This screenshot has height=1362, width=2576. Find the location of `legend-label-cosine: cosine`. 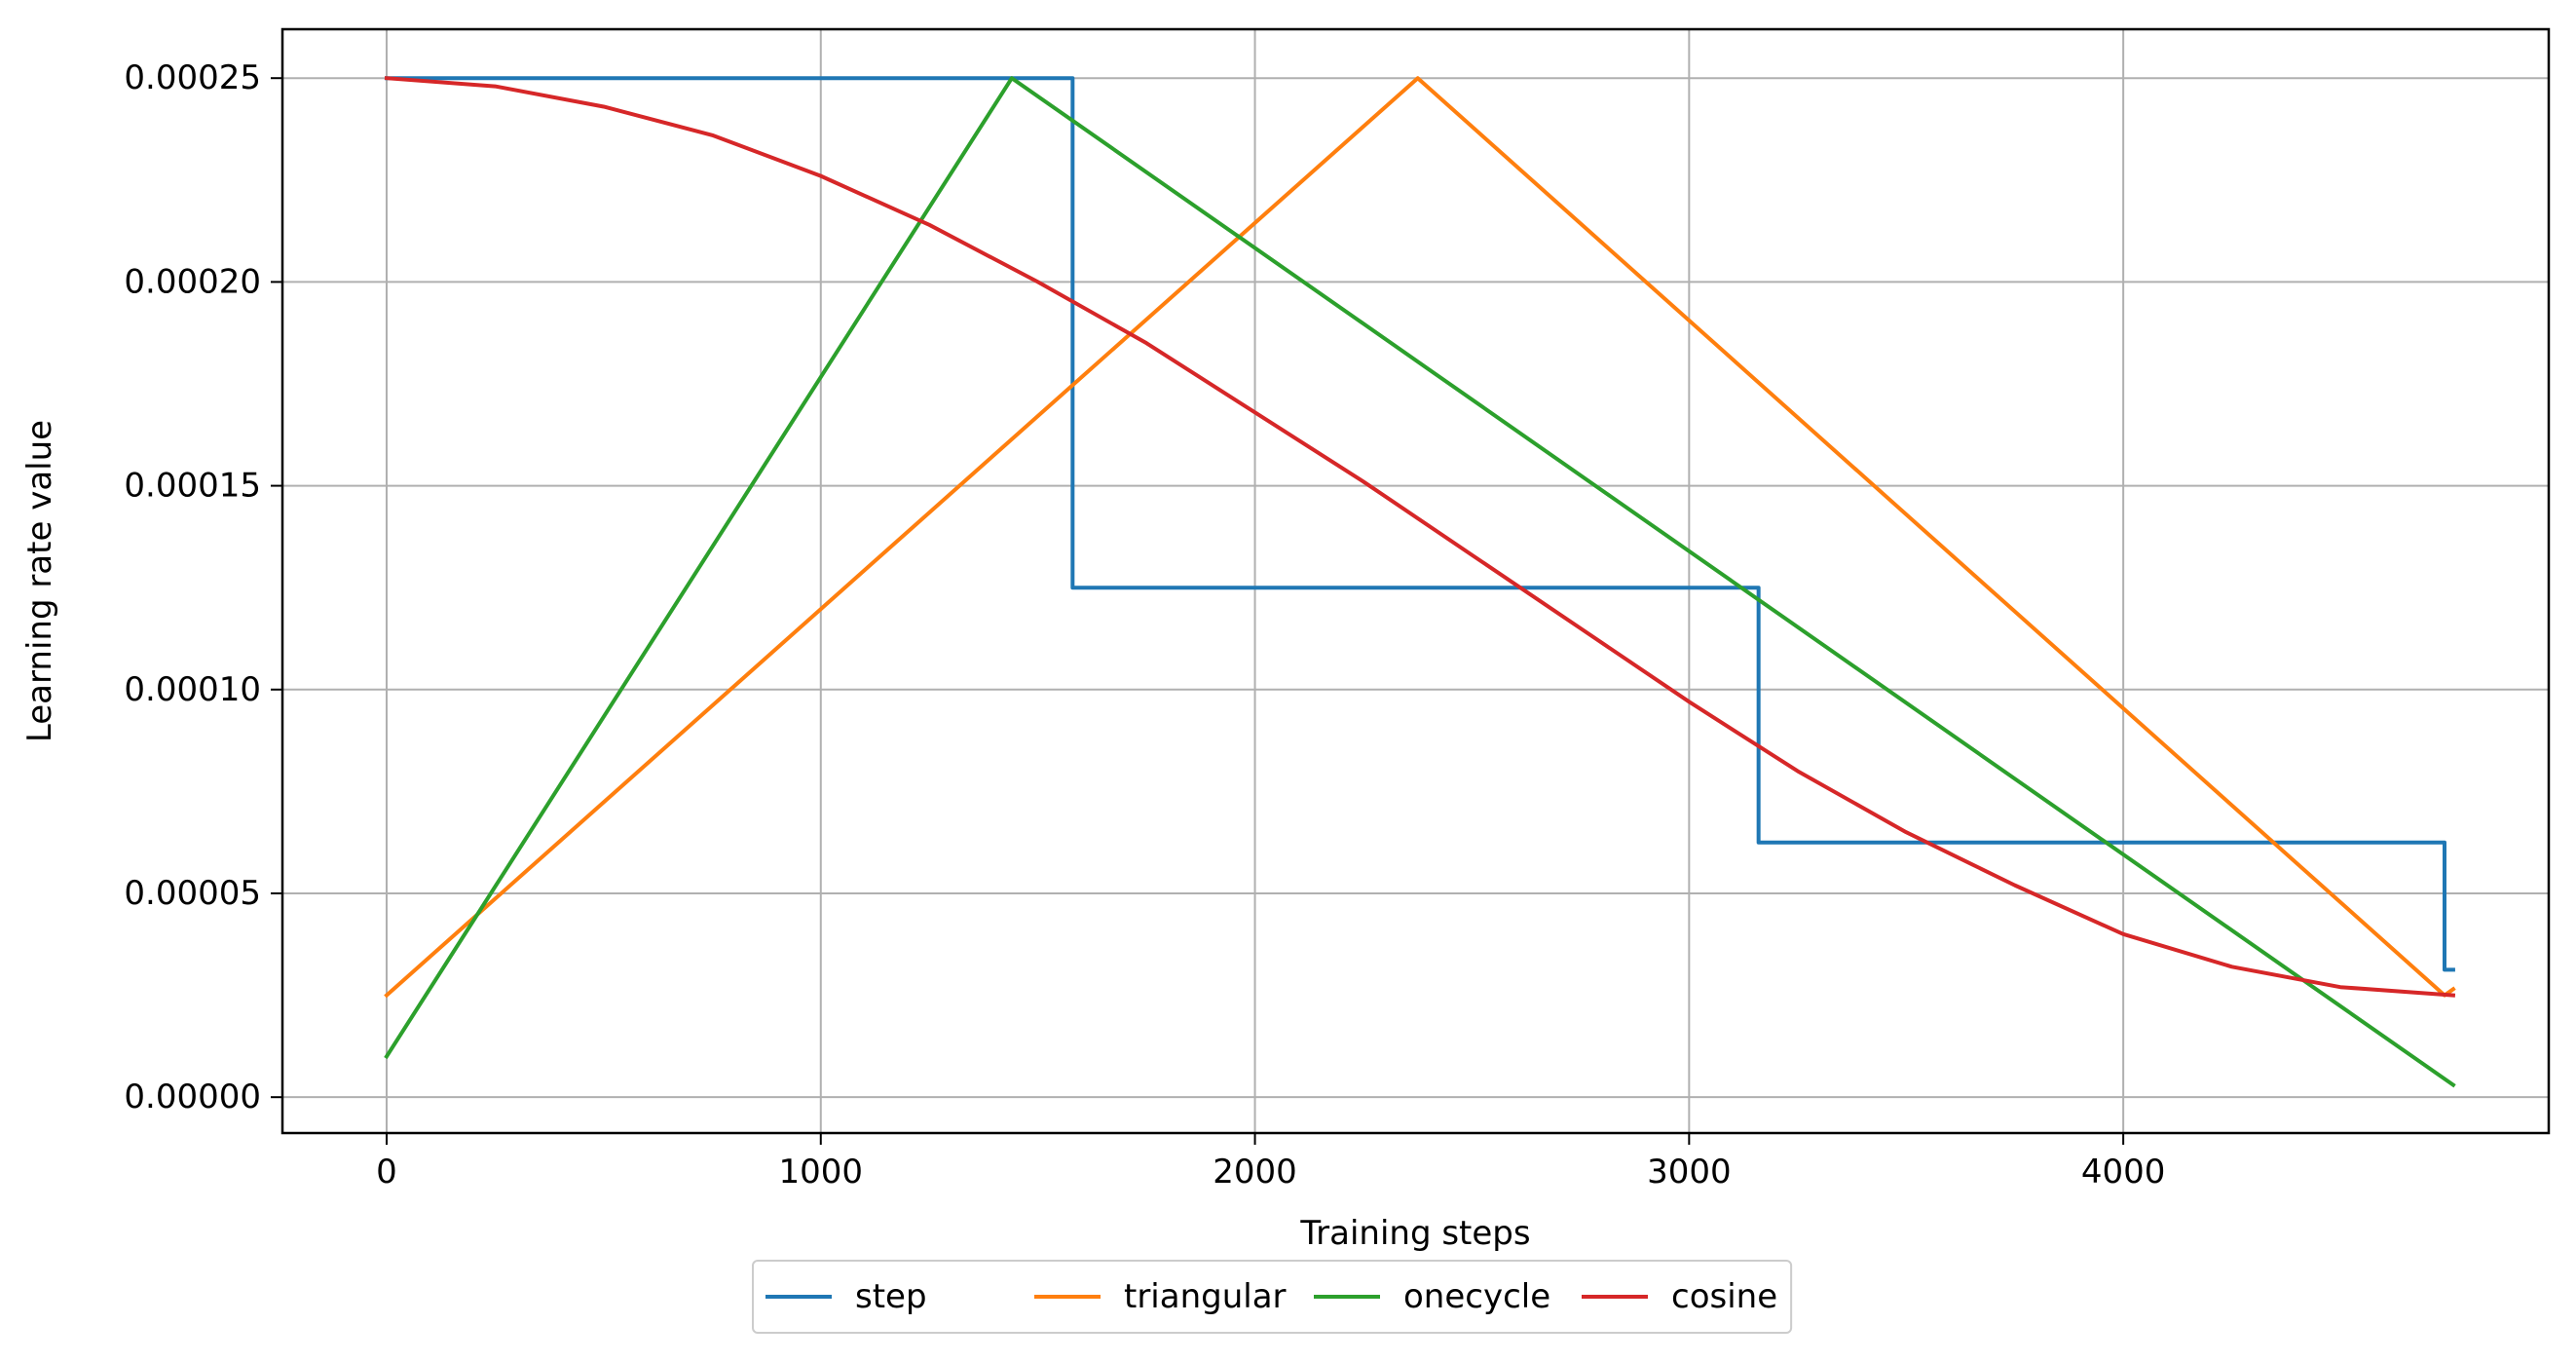

legend-label-cosine: cosine is located at coordinates (1724, 1296).